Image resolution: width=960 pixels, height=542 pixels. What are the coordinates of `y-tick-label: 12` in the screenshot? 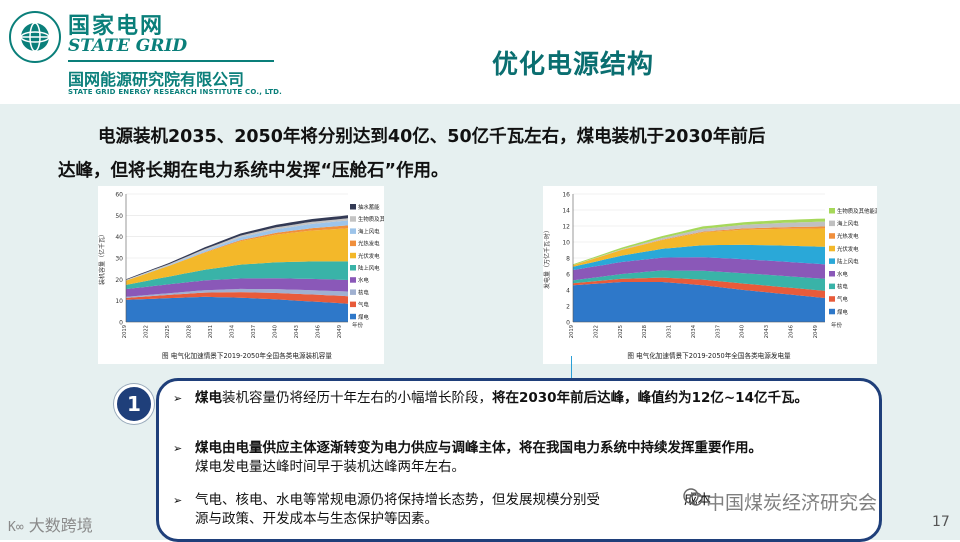 It's located at (566, 227).